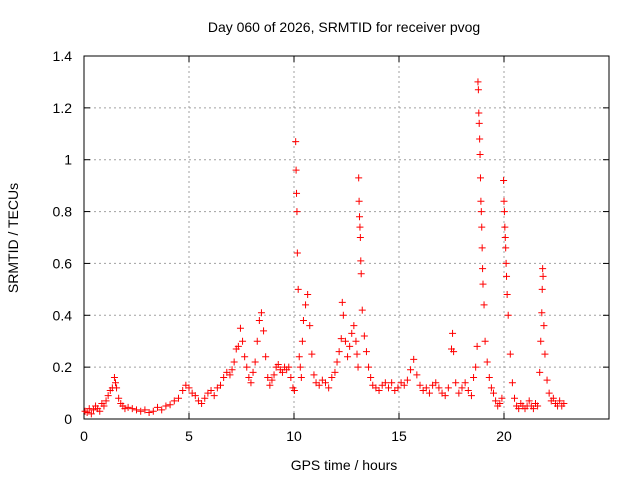  I want to click on x-tick-label: 10, so click(294, 436).